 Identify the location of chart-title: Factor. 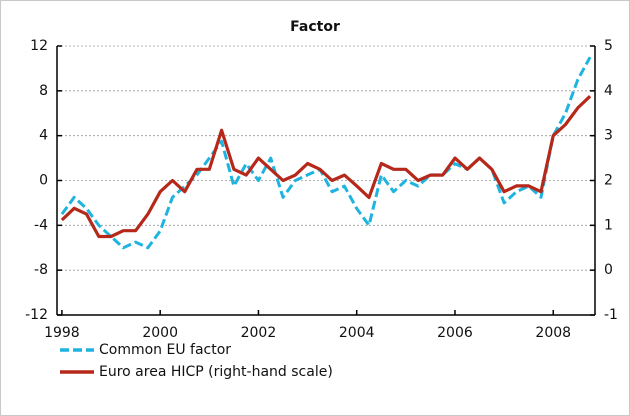
(315, 27).